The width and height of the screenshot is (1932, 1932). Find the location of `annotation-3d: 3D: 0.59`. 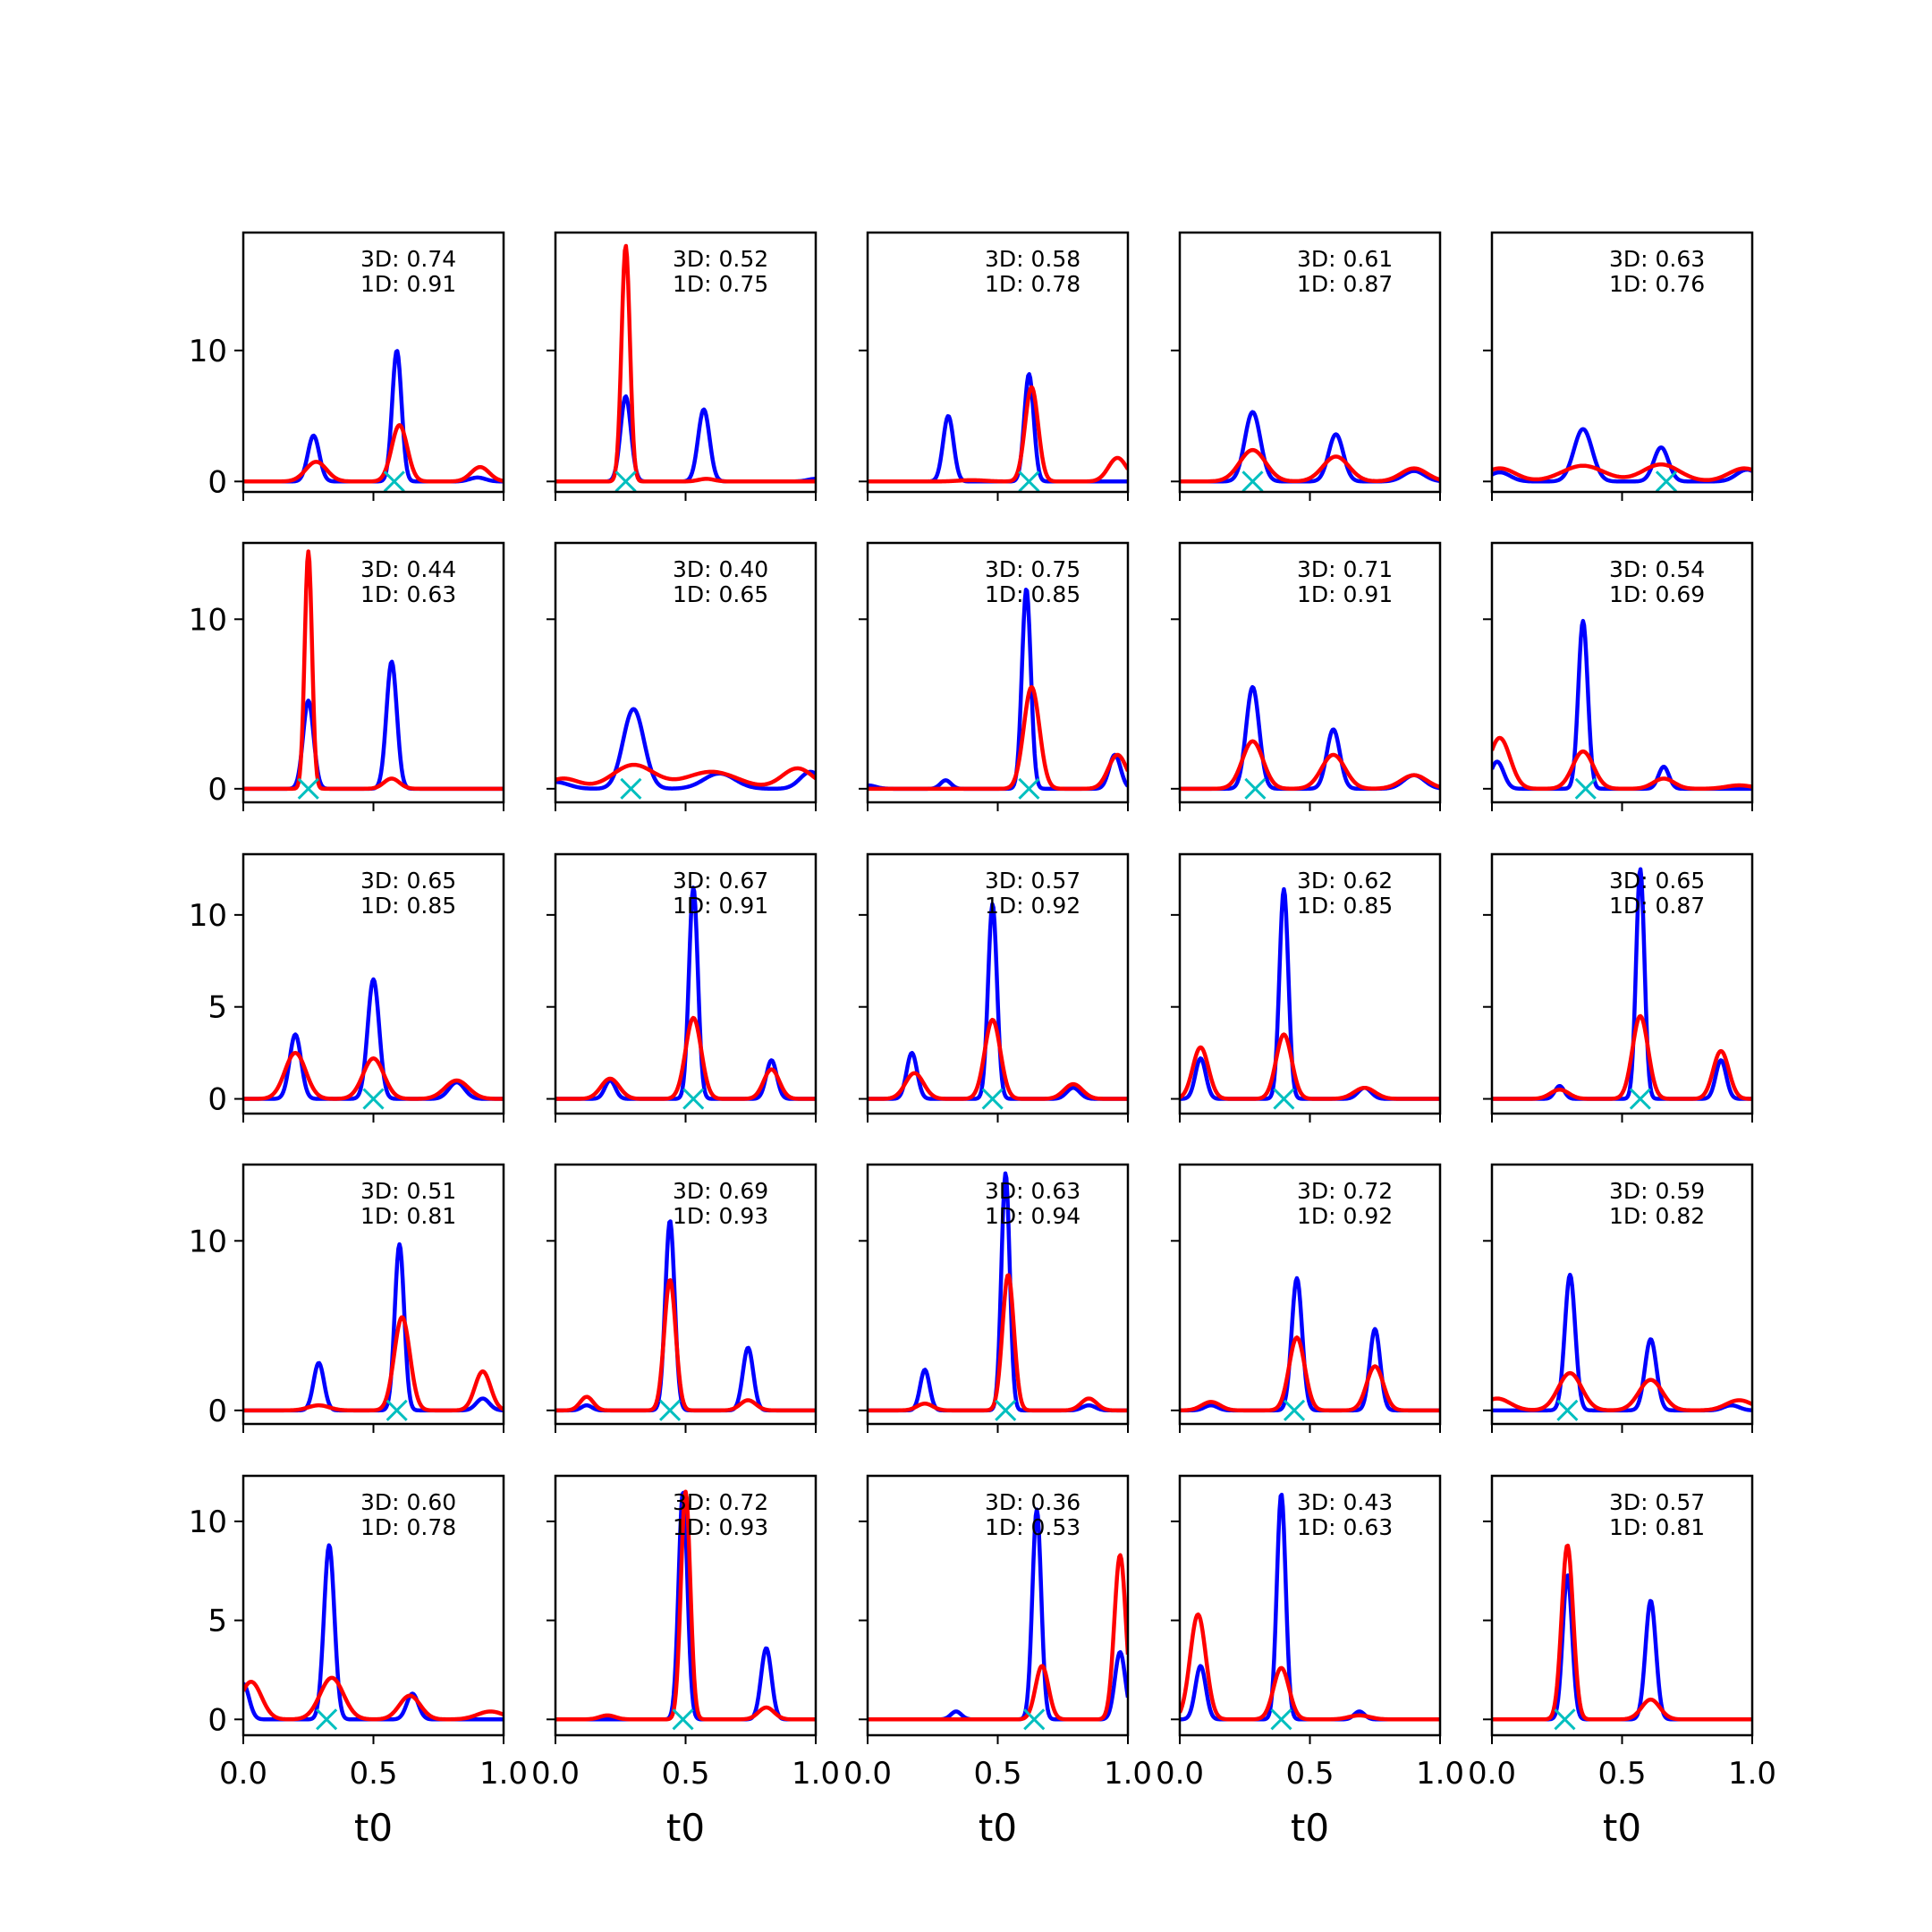

annotation-3d: 3D: 0.59 is located at coordinates (1657, 1191).